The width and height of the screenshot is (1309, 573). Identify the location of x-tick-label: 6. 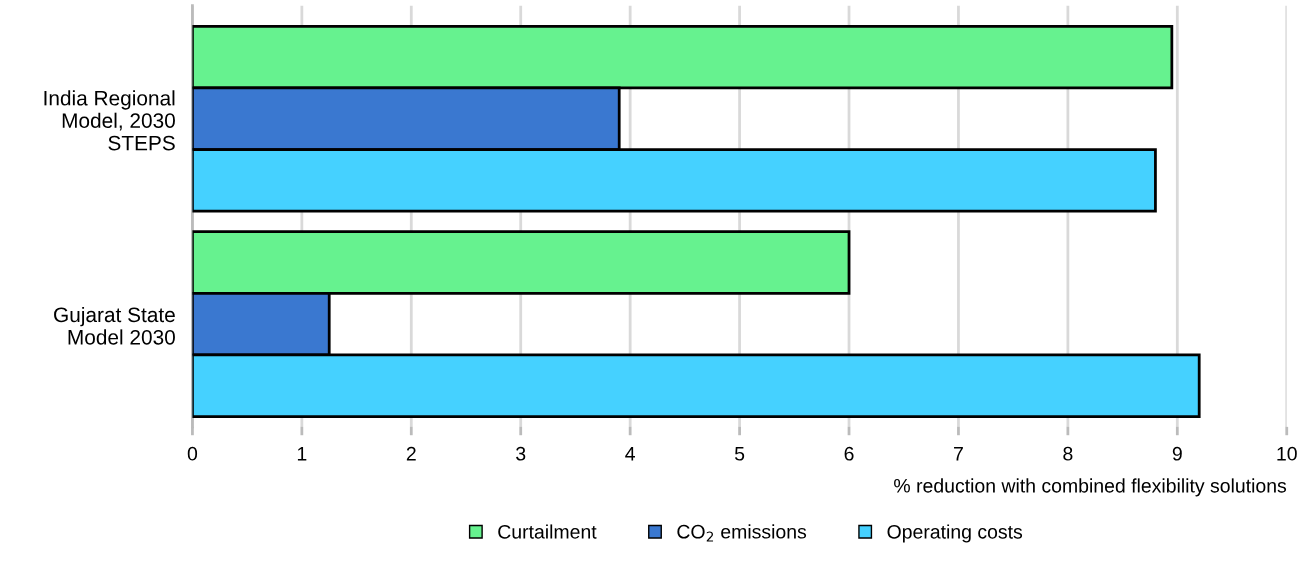
(849, 453).